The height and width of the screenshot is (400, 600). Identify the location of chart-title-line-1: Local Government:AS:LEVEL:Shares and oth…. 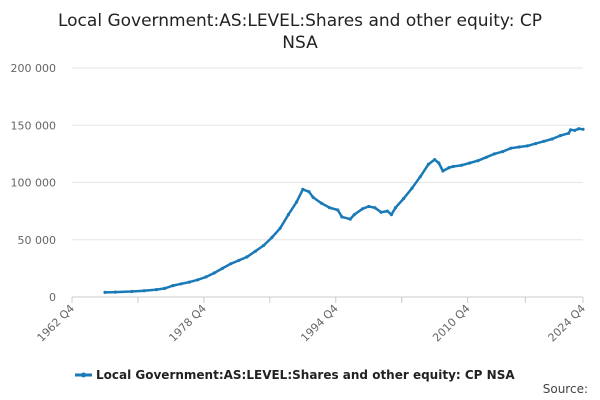
(300, 21).